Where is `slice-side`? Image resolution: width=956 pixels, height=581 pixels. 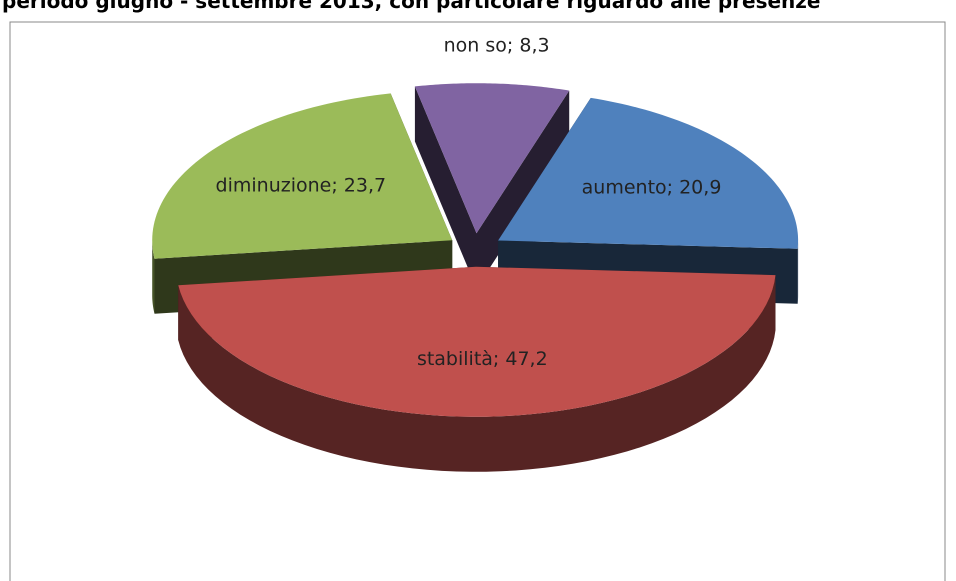
slice-side is located at coordinates (153, 277).